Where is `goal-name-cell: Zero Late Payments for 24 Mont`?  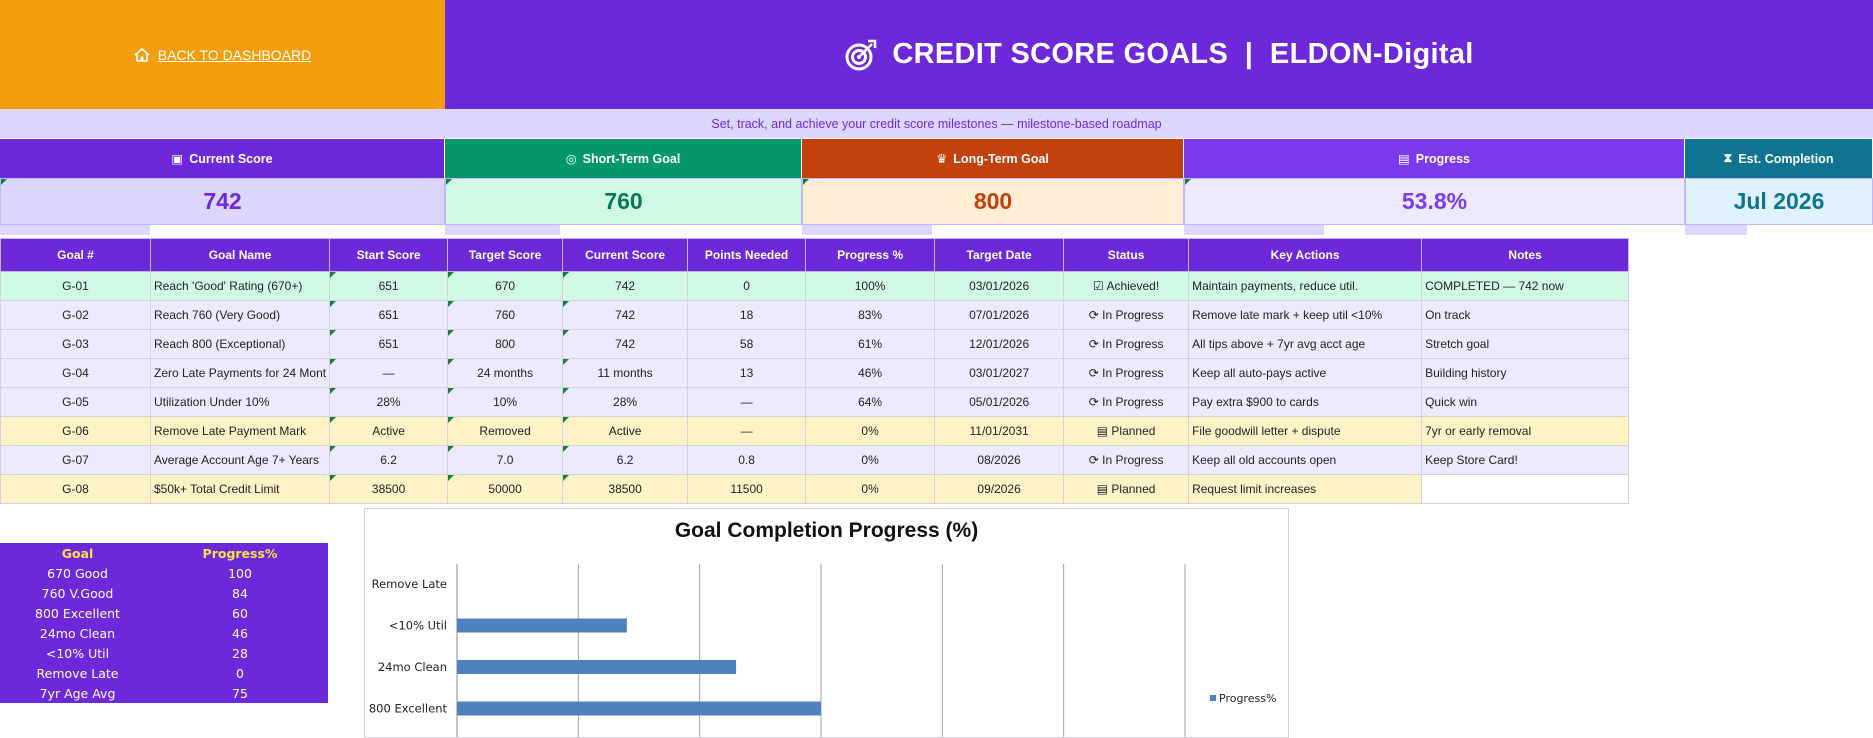
goal-name-cell: Zero Late Payments for 24 Mont is located at coordinates (240, 373).